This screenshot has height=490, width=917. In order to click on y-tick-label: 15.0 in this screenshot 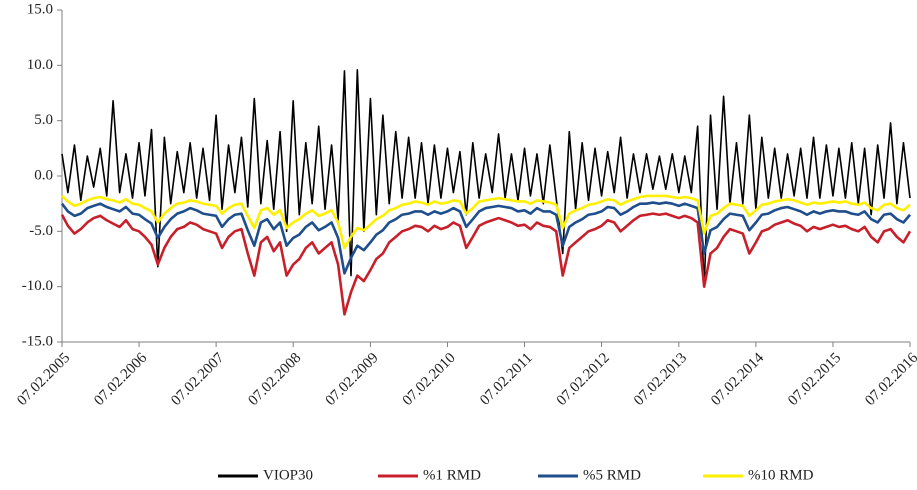, I will do `click(40, 9)`.